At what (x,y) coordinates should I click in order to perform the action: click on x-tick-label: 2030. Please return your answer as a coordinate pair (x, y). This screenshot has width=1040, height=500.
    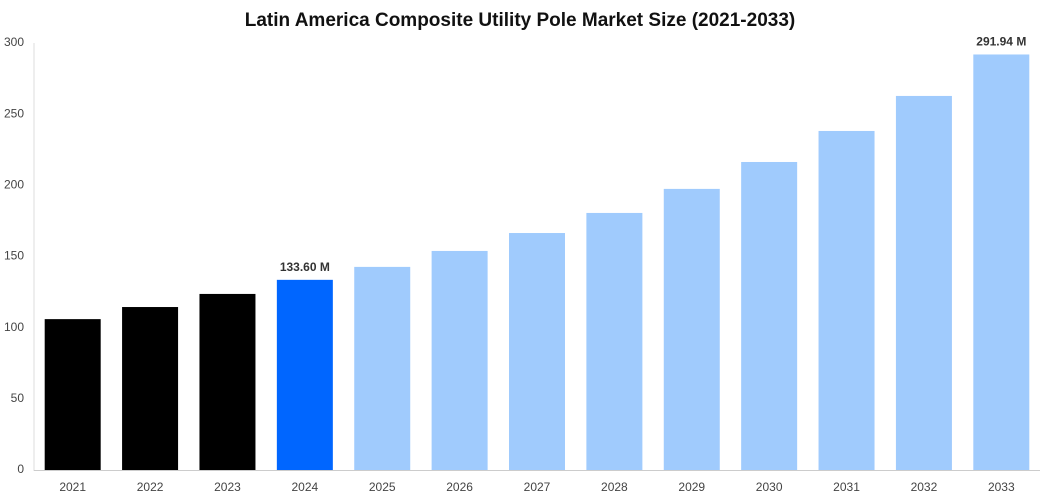
    Looking at the image, I should click on (769, 487).